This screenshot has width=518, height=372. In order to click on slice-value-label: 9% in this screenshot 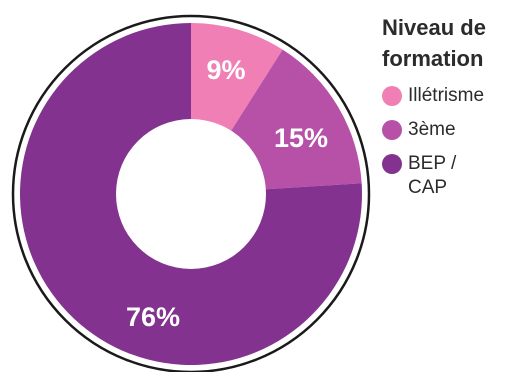, I will do `click(225, 70)`.